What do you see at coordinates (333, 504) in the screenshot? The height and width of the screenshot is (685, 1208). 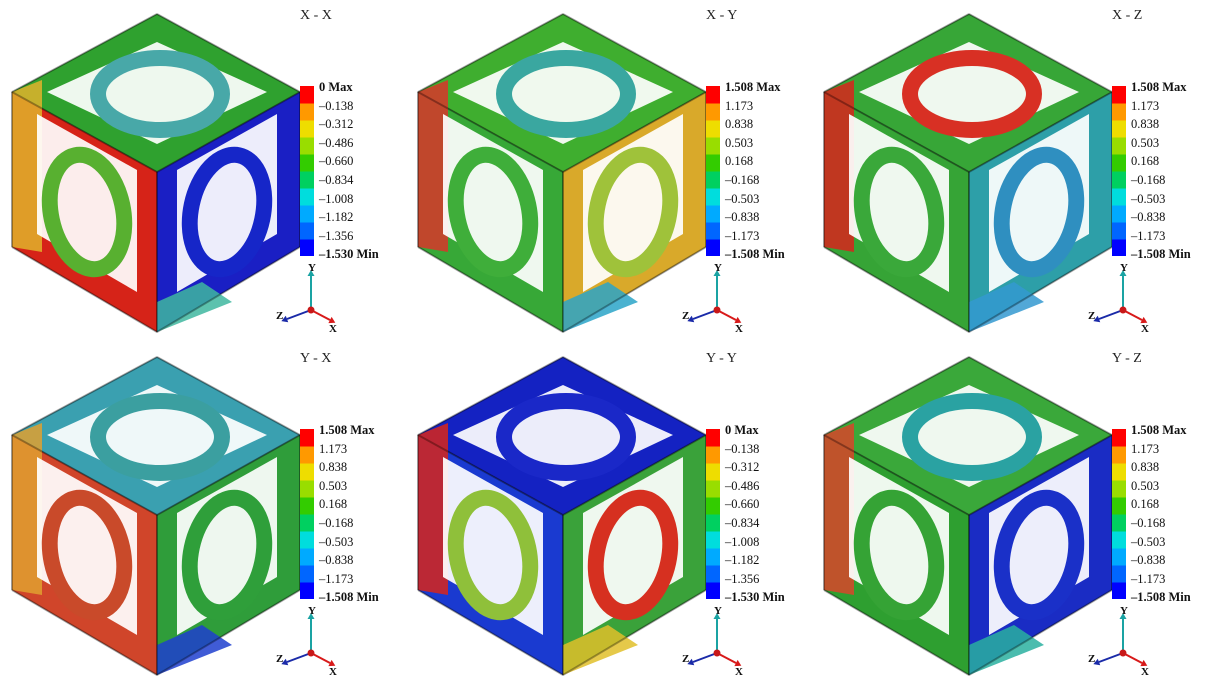 I see `legend-label: 0.168` at bounding box center [333, 504].